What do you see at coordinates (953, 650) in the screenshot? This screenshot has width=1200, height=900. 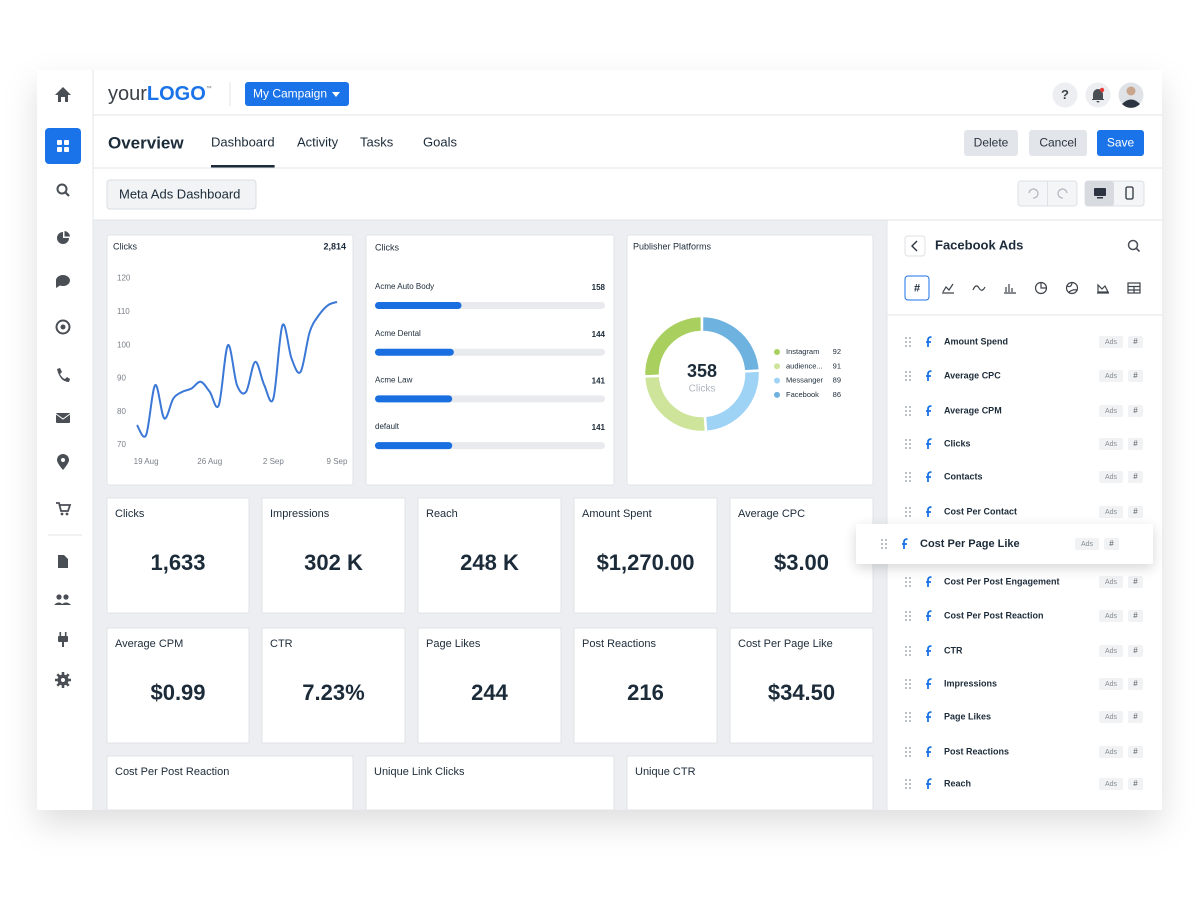 I see `metric-name: CTR` at bounding box center [953, 650].